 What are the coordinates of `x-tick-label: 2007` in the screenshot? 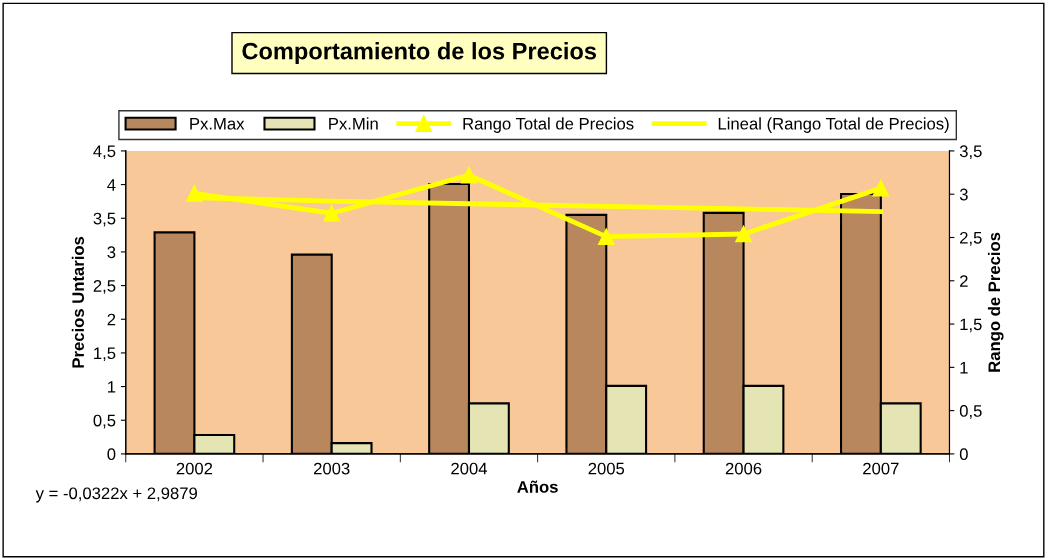 It's located at (881, 468).